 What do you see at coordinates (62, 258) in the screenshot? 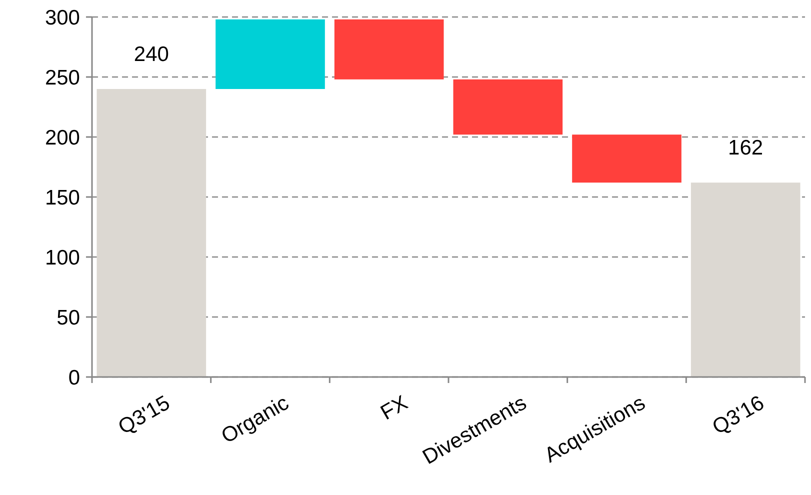
I see `y-tick-label: 100` at bounding box center [62, 258].